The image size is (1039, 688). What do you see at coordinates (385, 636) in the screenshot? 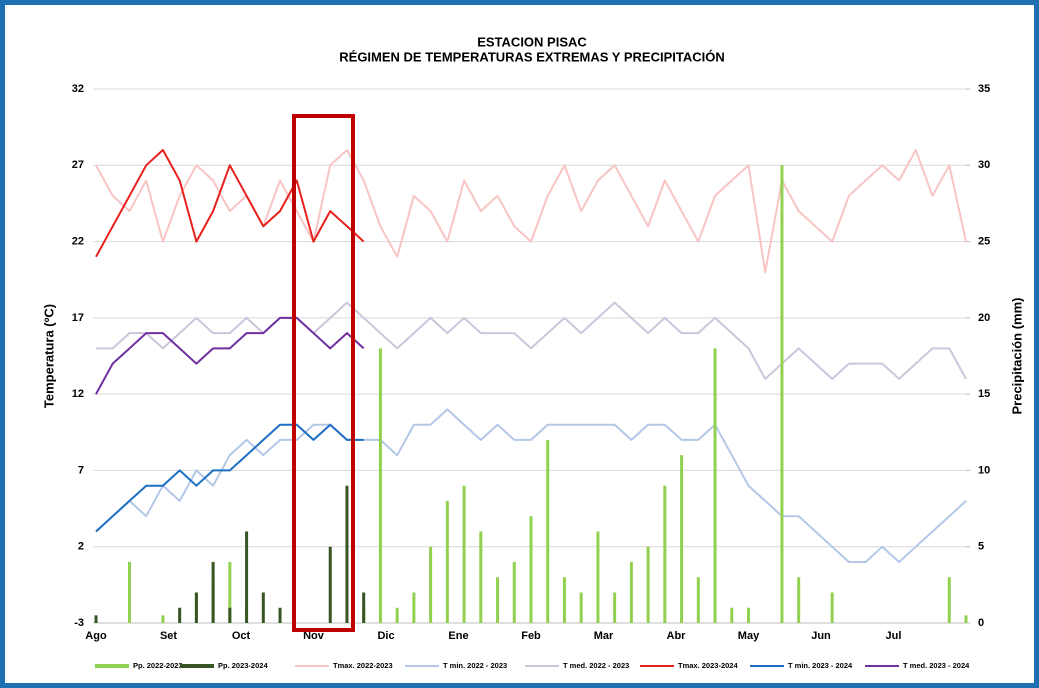
I see `x-tick-label: Dic` at bounding box center [385, 636].